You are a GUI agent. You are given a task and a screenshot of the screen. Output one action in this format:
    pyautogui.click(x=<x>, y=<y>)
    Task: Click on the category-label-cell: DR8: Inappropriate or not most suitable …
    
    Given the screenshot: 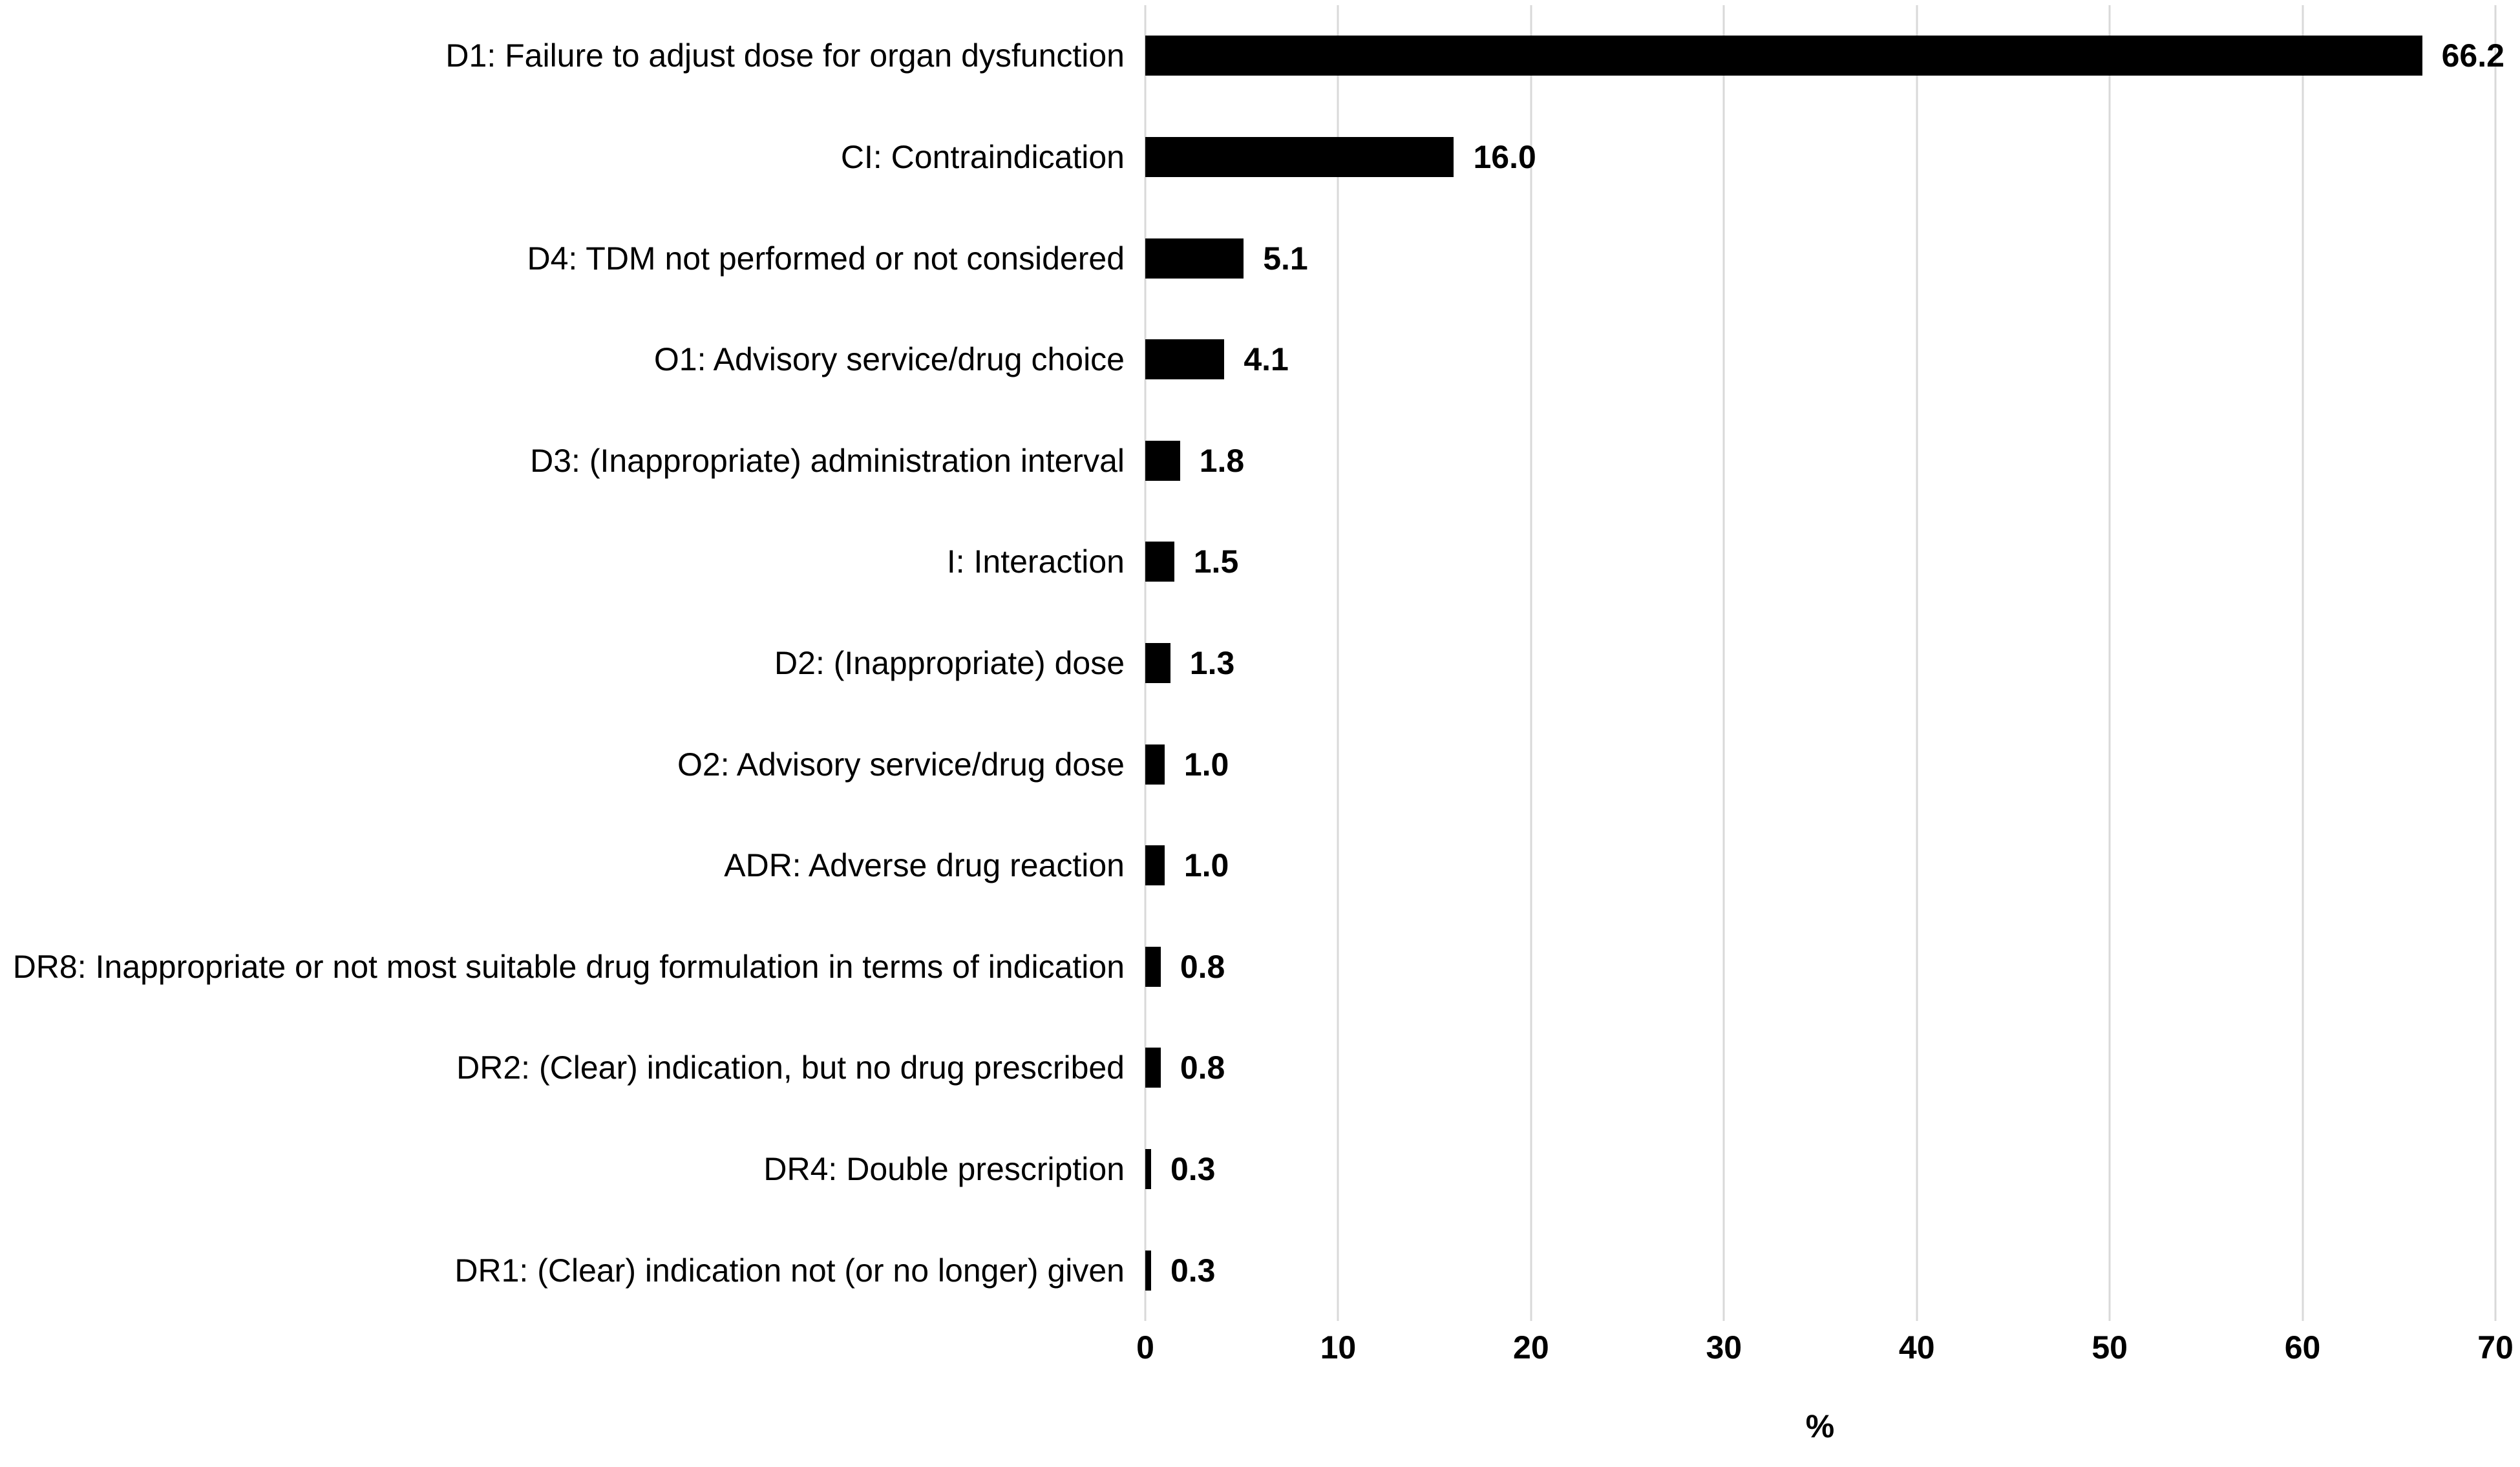 What is the action you would take?
    pyautogui.click(x=562, y=966)
    